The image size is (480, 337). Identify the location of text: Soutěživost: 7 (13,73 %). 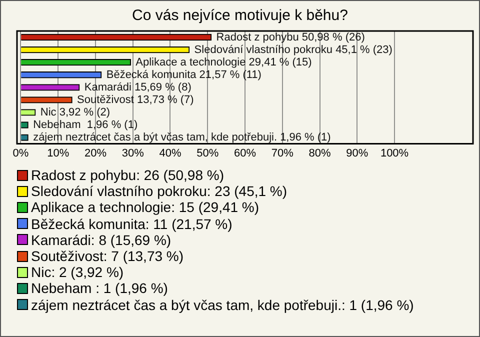
(107, 256).